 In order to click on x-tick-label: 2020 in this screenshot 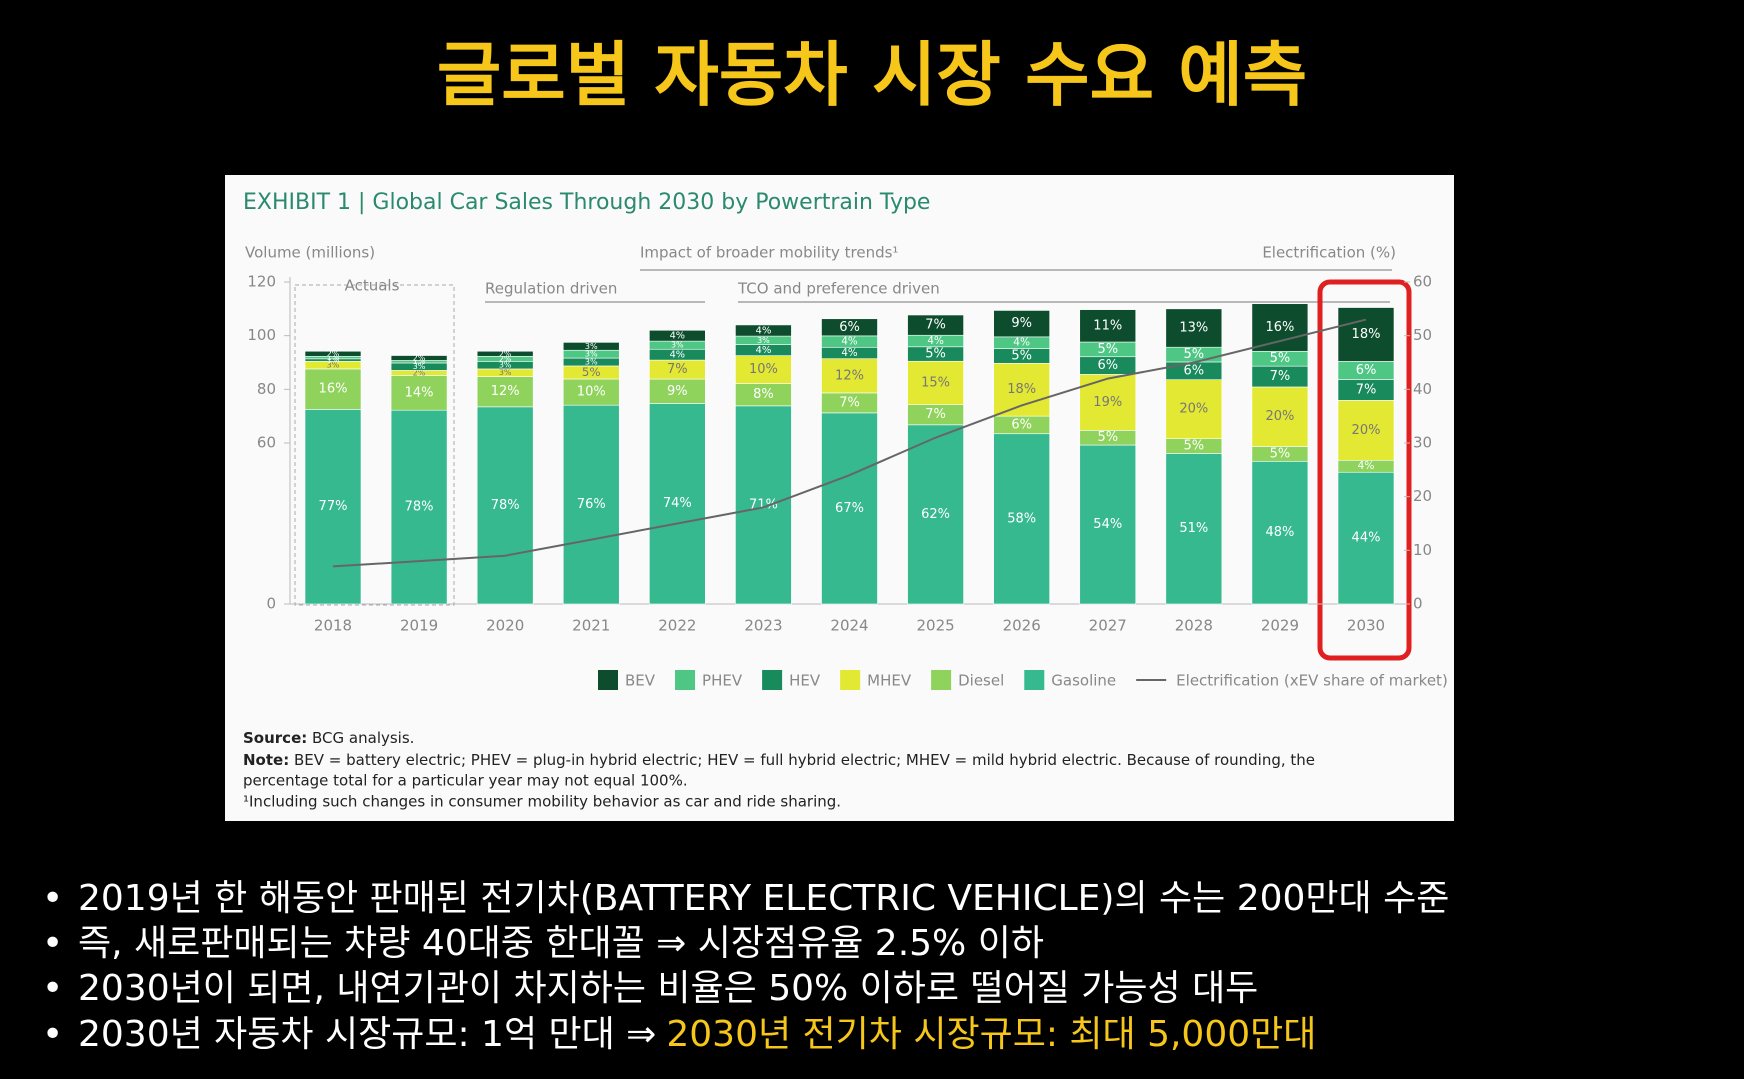, I will do `click(505, 626)`.